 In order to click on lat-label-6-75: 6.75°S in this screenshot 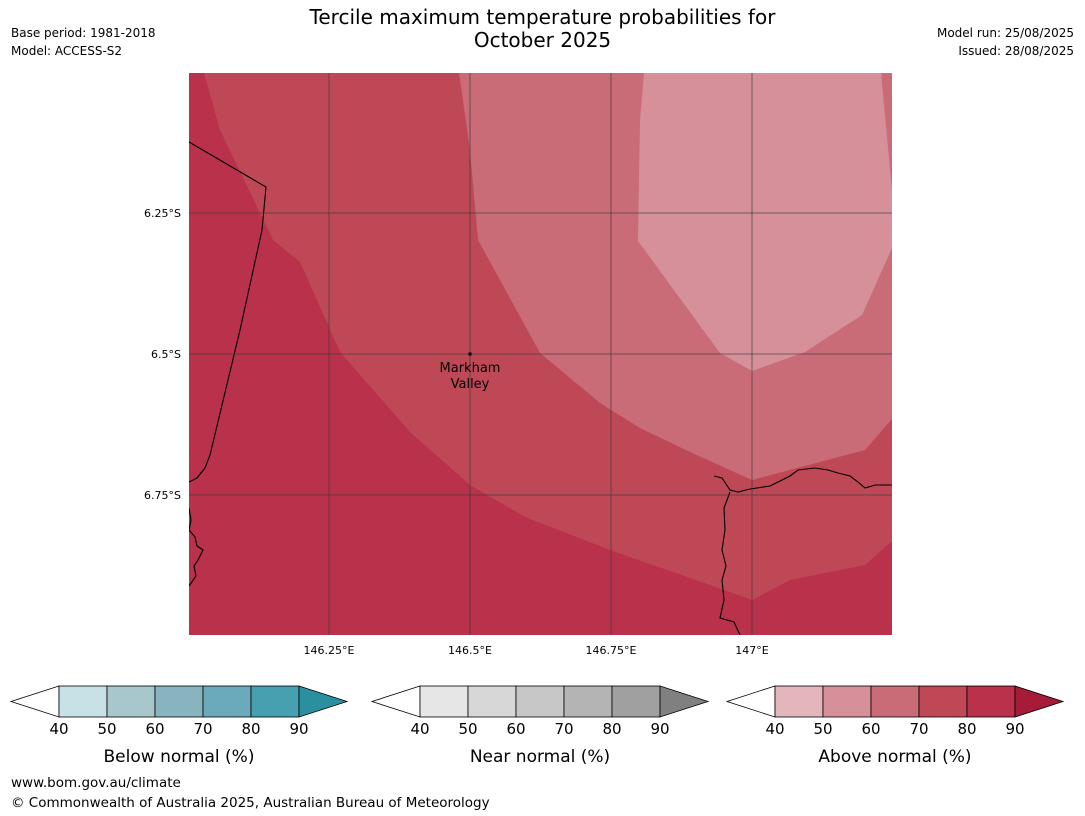, I will do `click(162, 495)`.